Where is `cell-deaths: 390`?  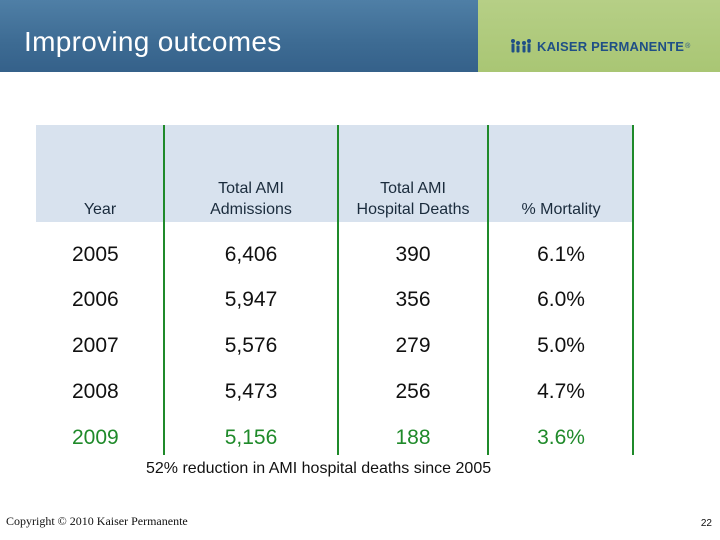
cell-deaths: 390 is located at coordinates (413, 254).